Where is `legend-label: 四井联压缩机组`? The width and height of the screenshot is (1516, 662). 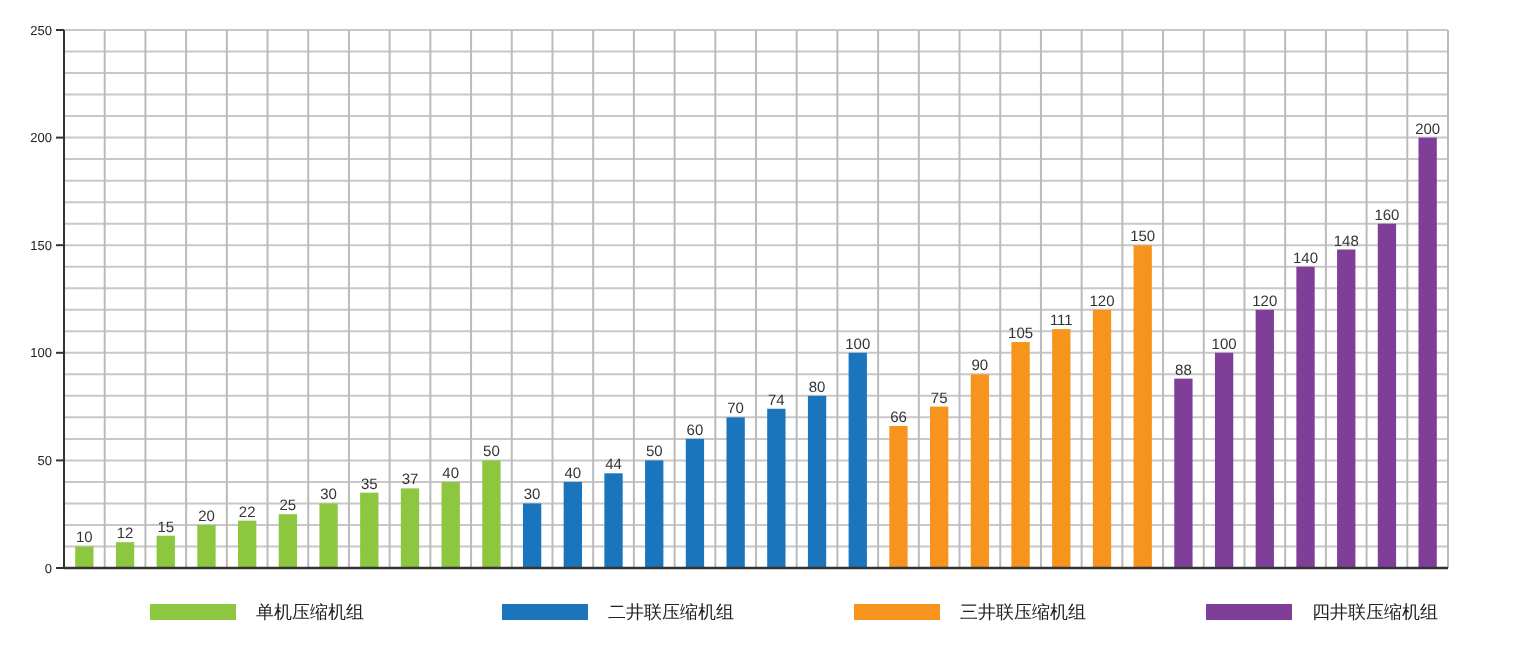
legend-label: 四井联压缩机组 is located at coordinates (1375, 612).